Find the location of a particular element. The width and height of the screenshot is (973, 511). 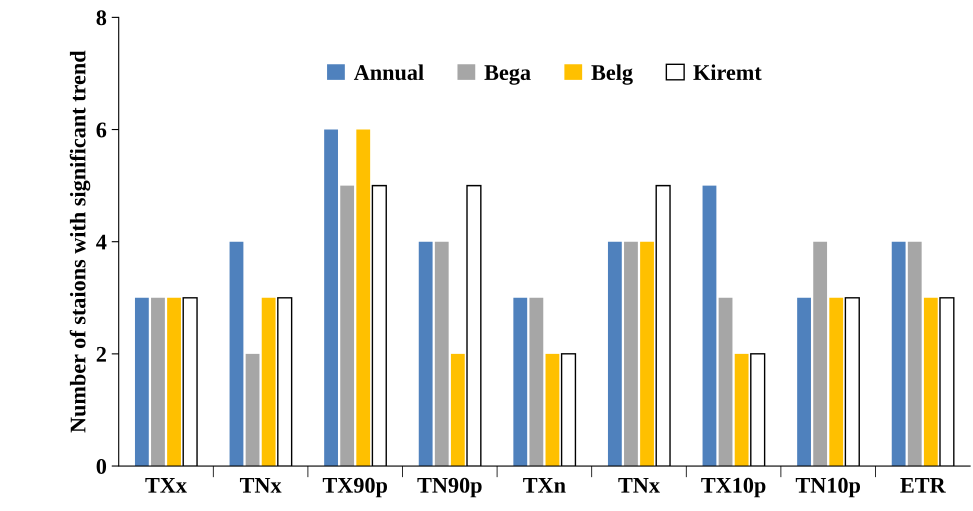

x-tick-label: TN10p is located at coordinates (828, 488).